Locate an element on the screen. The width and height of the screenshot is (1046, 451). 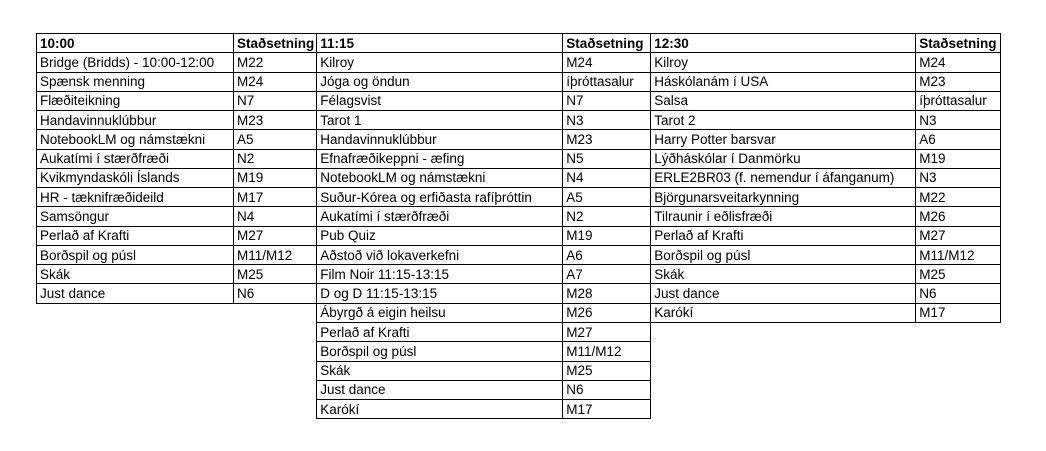
table-row: HR - tæknifræðideild M17 is located at coordinates (177, 197).